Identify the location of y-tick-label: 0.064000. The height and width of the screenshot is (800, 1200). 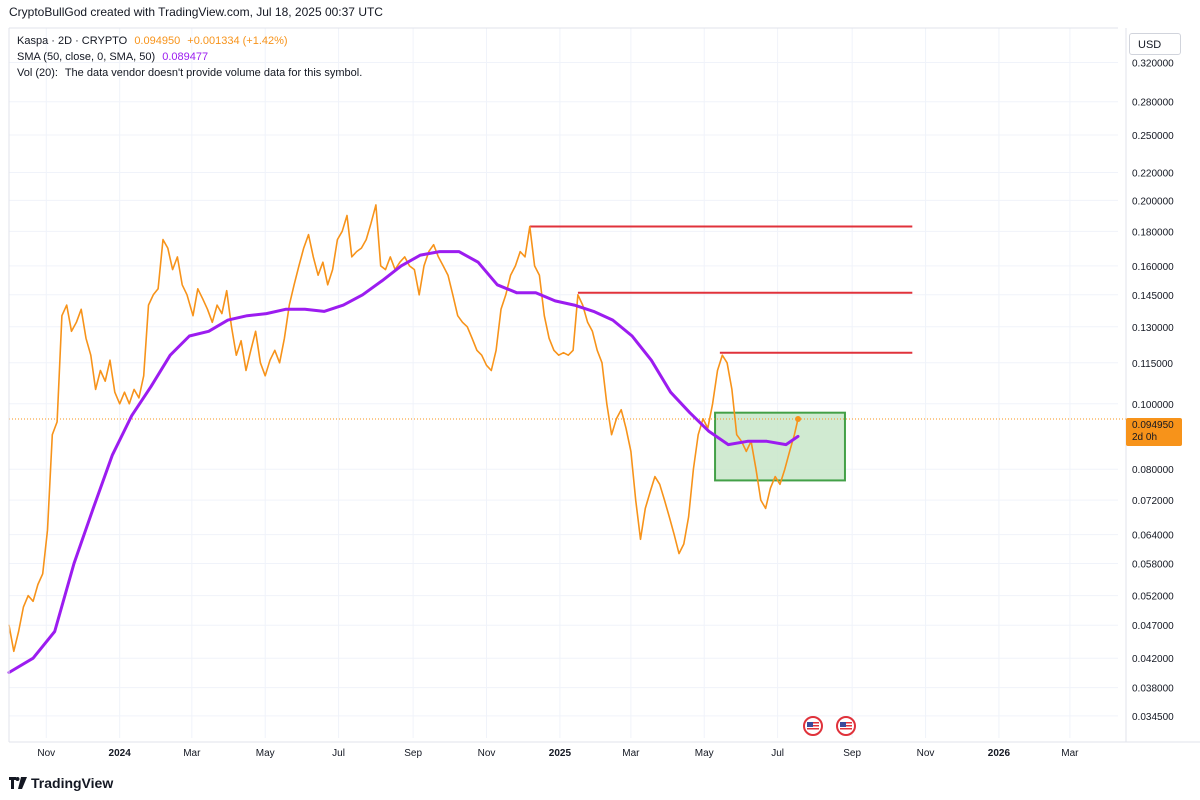
(1153, 536).